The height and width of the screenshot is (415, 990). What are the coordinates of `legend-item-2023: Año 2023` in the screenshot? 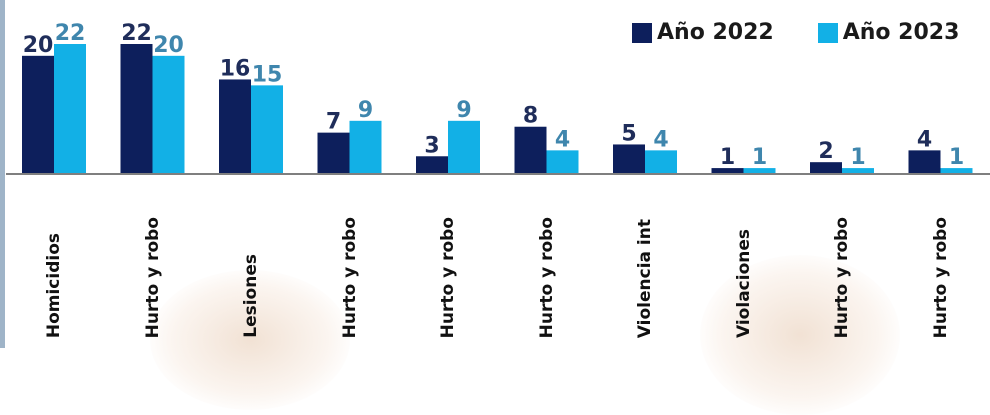 It's located at (888, 32).